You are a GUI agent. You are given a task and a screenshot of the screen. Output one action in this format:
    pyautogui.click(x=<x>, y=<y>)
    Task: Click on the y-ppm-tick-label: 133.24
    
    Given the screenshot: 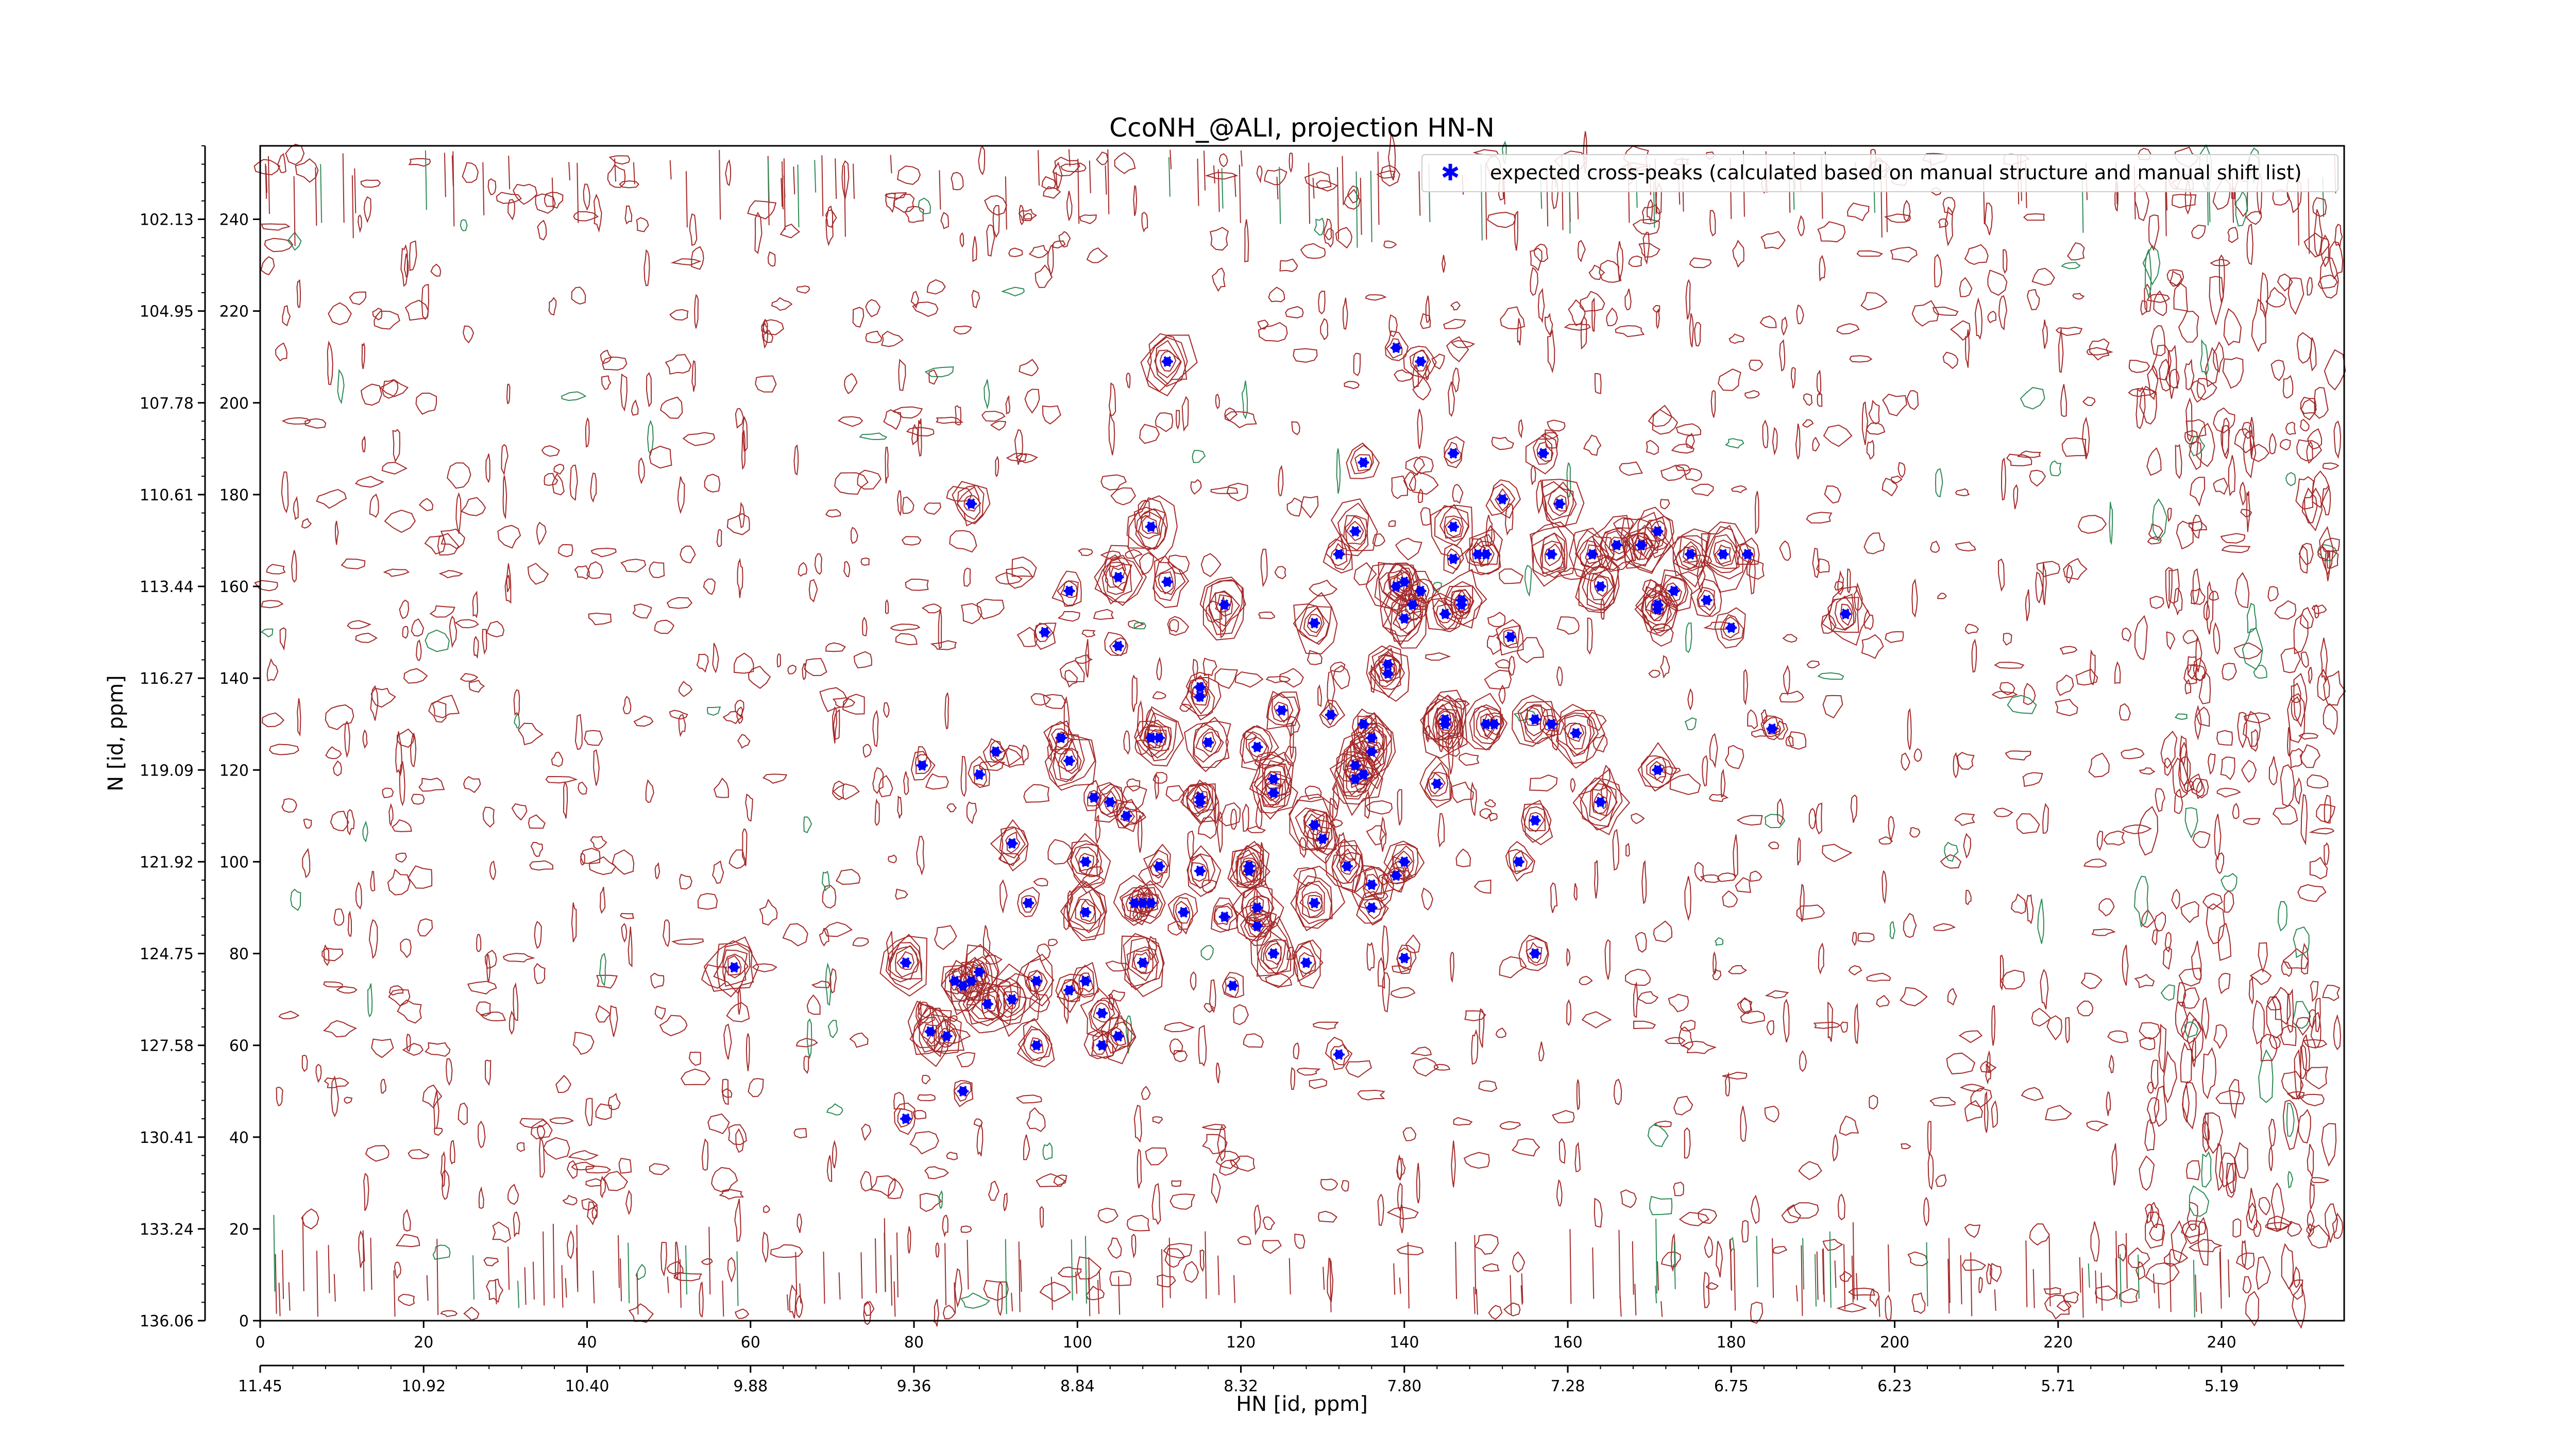 What is the action you would take?
    pyautogui.click(x=167, y=1230)
    